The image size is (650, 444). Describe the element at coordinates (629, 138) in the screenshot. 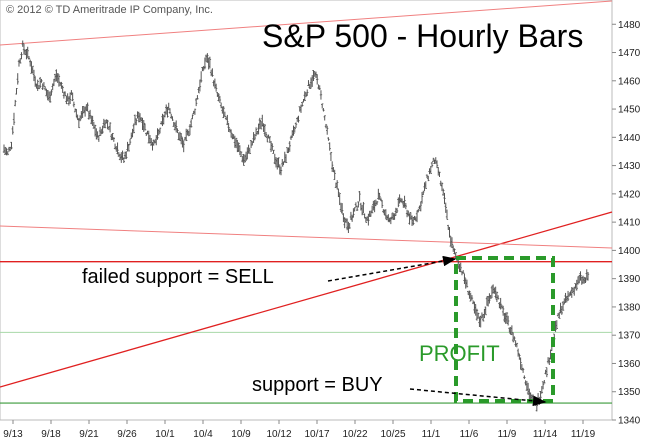

I see `y-tick-label: 1440` at that location.